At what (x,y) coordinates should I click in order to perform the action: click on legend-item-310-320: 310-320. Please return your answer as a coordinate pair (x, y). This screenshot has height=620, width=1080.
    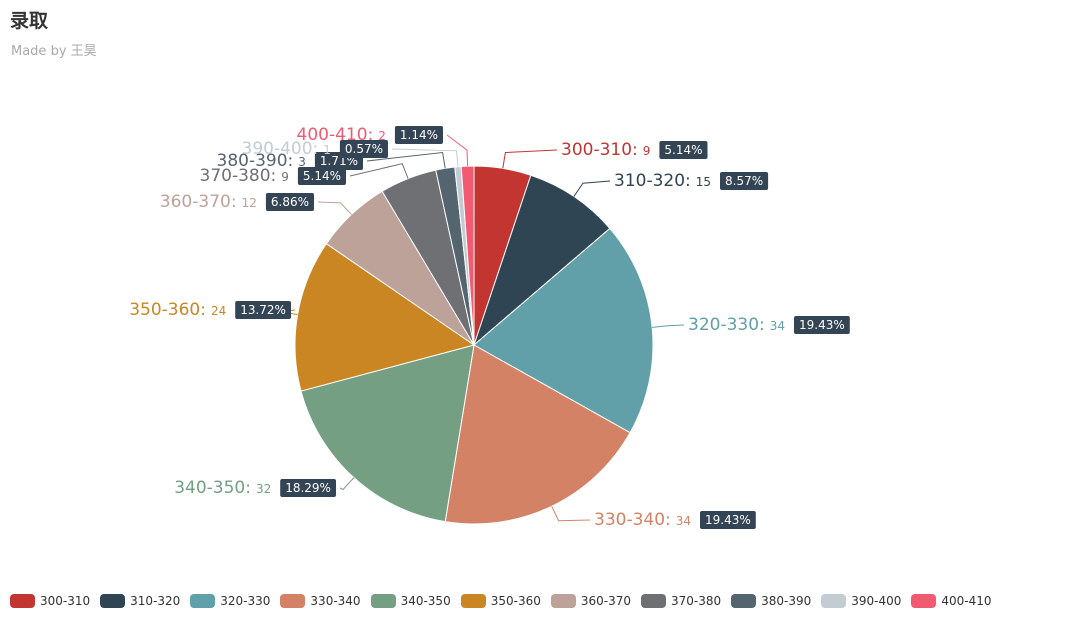
    Looking at the image, I should click on (140, 601).